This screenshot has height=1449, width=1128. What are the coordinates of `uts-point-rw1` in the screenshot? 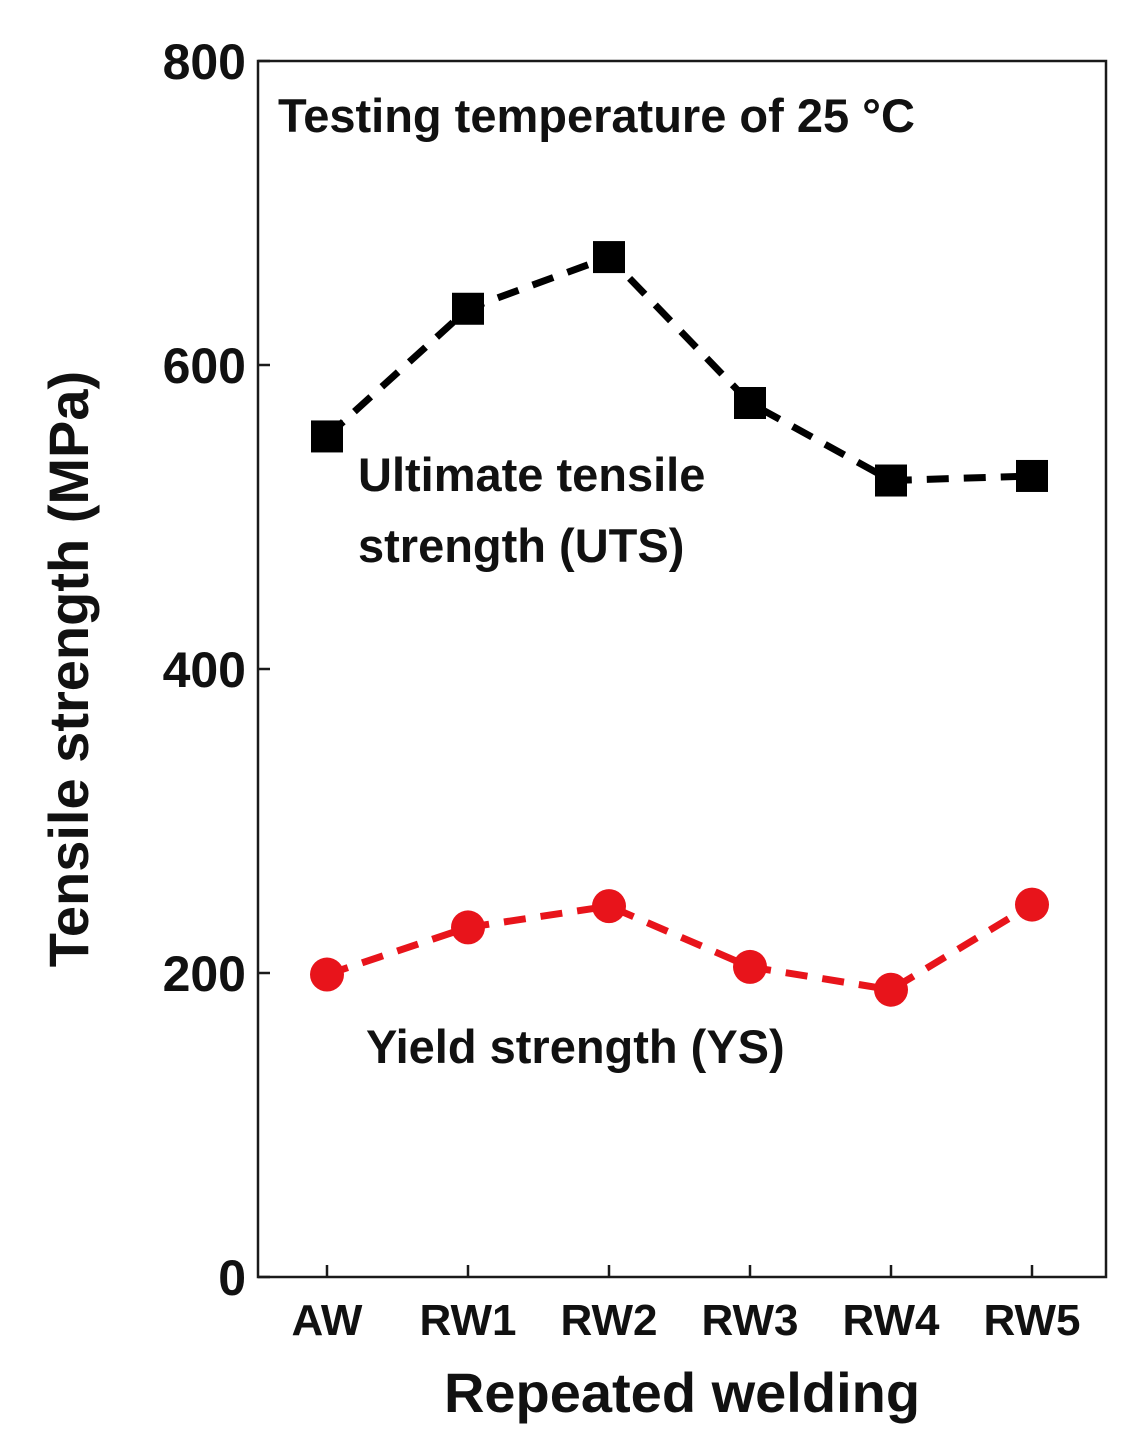 It's located at (468, 308).